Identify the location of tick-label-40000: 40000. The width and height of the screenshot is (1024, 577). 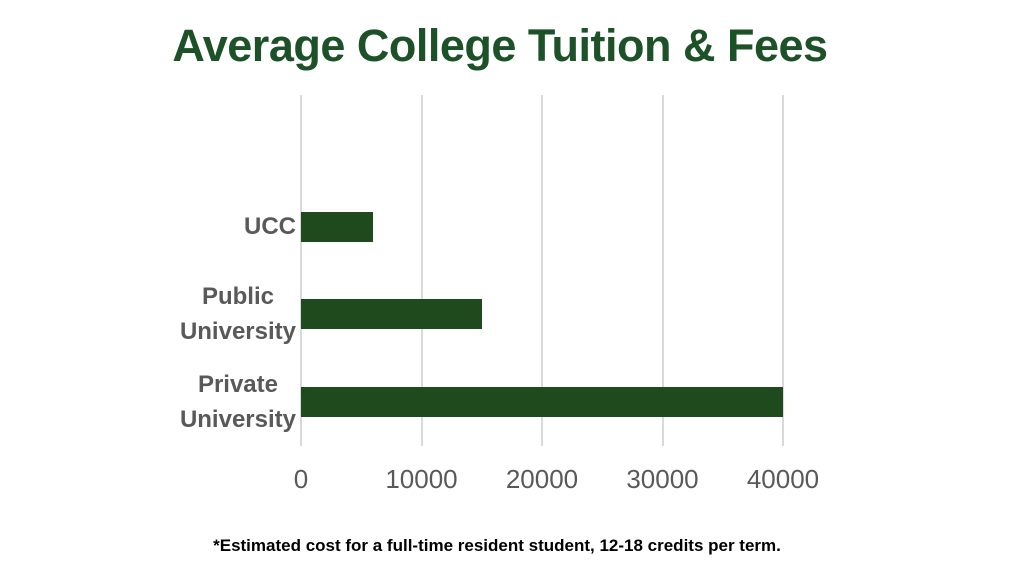
(783, 479).